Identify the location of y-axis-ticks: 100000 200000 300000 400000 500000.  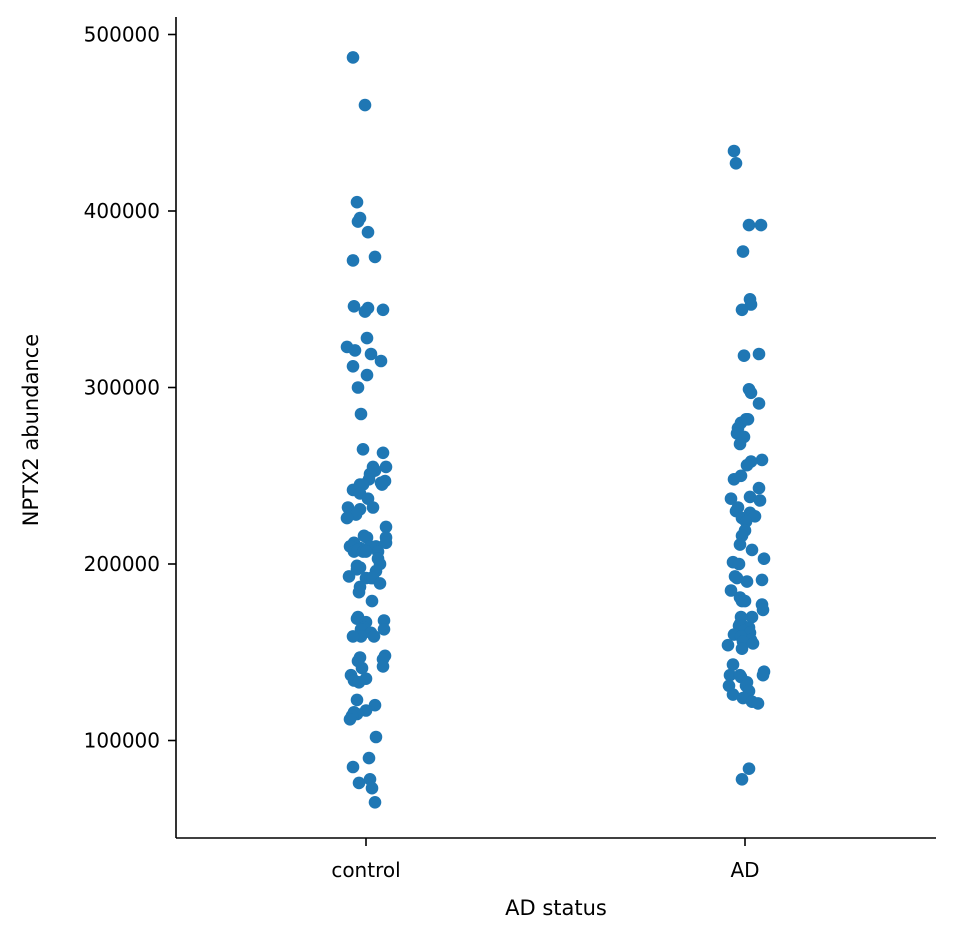
(130, 388).